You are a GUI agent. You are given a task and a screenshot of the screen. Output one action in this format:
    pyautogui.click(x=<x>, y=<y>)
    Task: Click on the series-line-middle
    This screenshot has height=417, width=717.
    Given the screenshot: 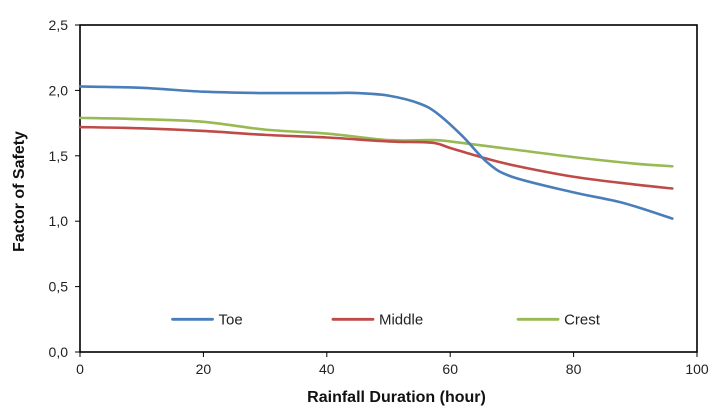 What is the action you would take?
    pyautogui.click(x=376, y=157)
    